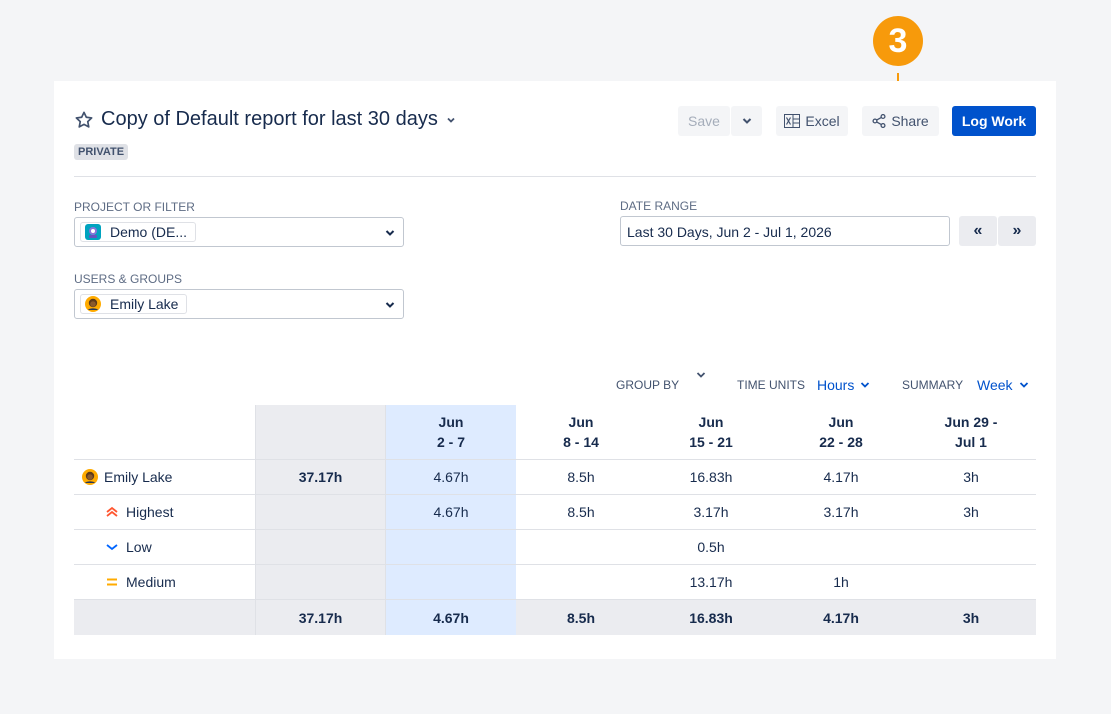 The width and height of the screenshot is (1111, 714). Describe the element at coordinates (451, 617) in the screenshot. I see `column-total: 4.67h` at that location.